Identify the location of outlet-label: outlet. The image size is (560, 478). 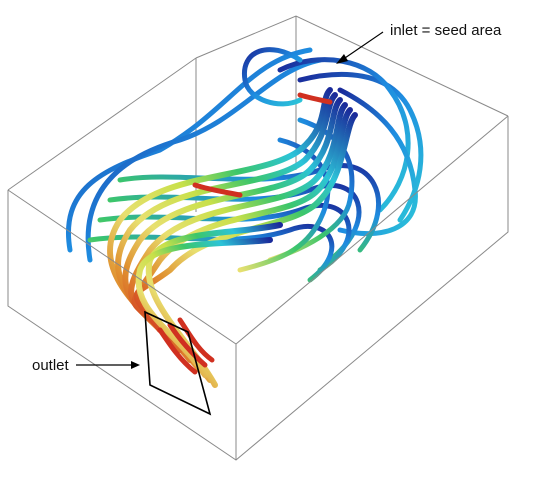
(51, 365).